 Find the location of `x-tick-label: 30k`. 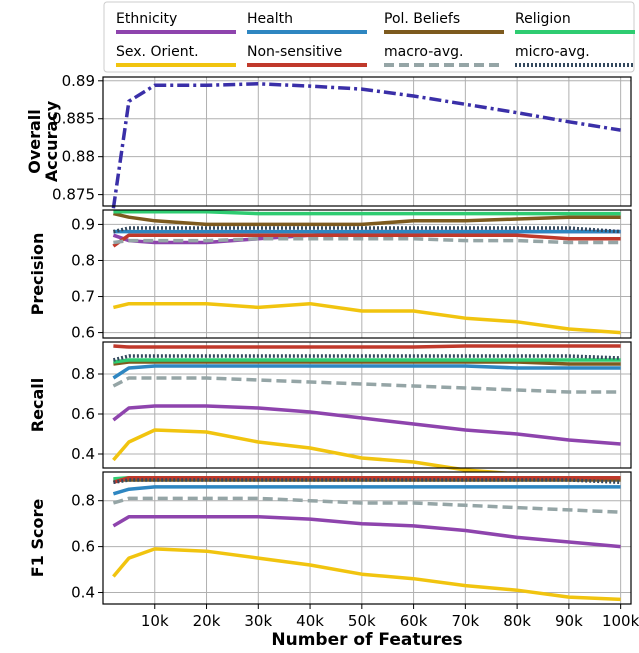

x-tick-label: 30k is located at coordinates (258, 621).